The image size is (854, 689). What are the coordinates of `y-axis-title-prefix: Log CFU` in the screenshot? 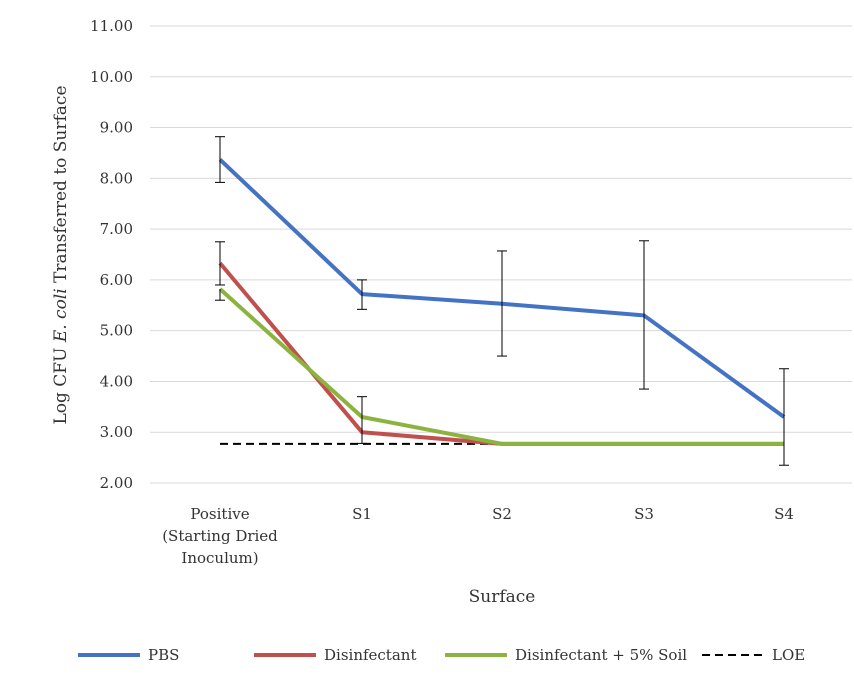 It's located at (61, 383).